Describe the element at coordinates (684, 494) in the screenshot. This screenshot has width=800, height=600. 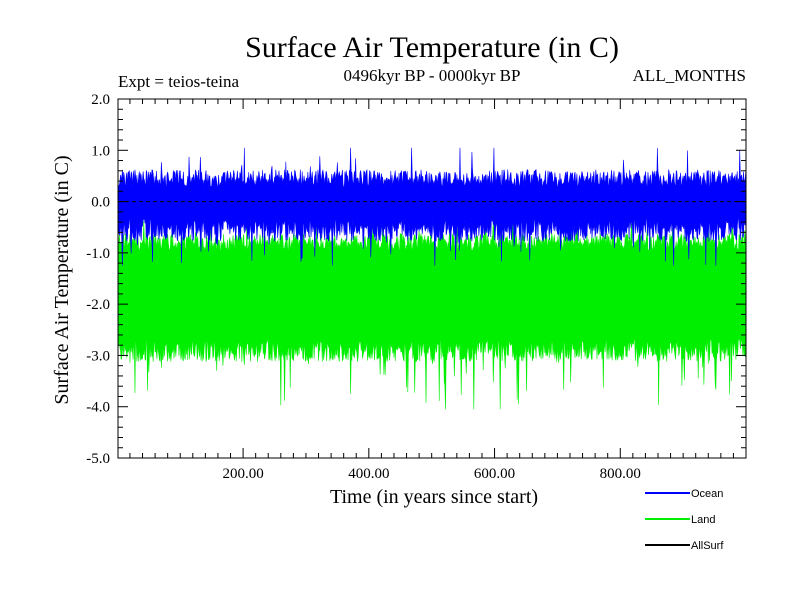
I see `legend-item-ocean: Ocean` at that location.